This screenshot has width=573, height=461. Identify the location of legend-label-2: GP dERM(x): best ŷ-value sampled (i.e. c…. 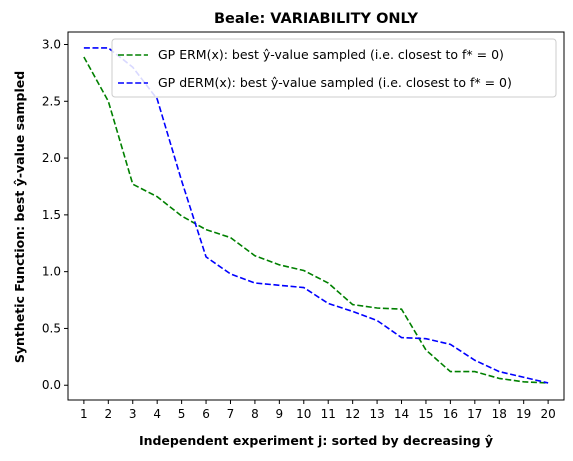
(335, 82).